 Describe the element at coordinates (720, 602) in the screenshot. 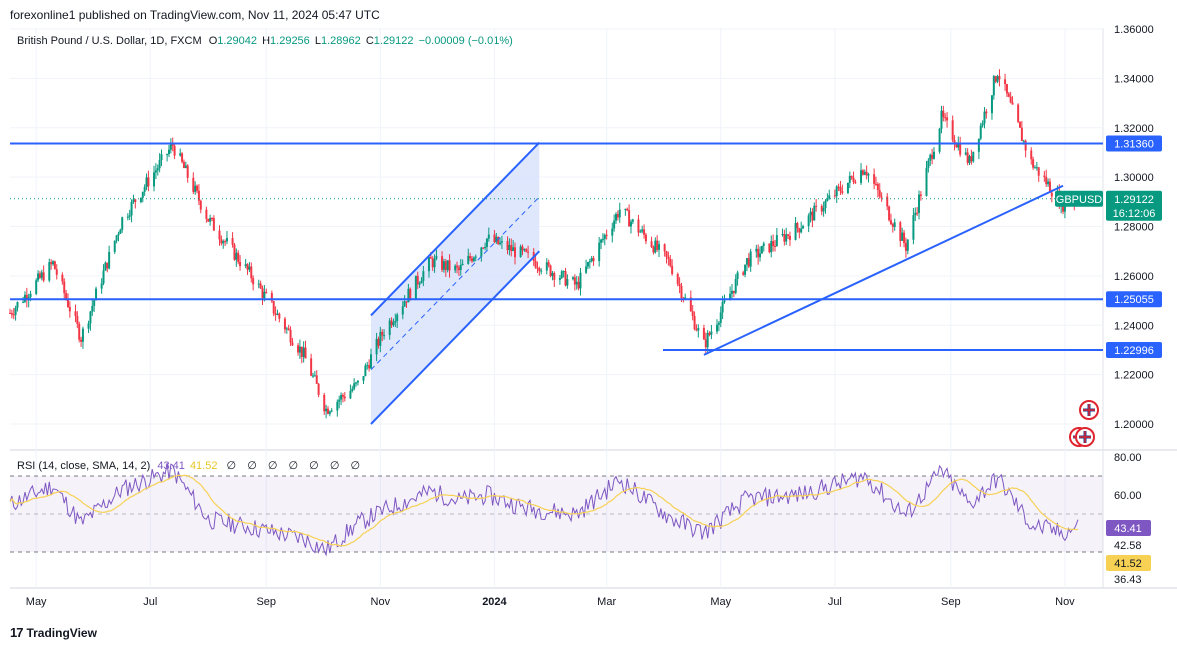

I see `time-axis-label: May` at that location.